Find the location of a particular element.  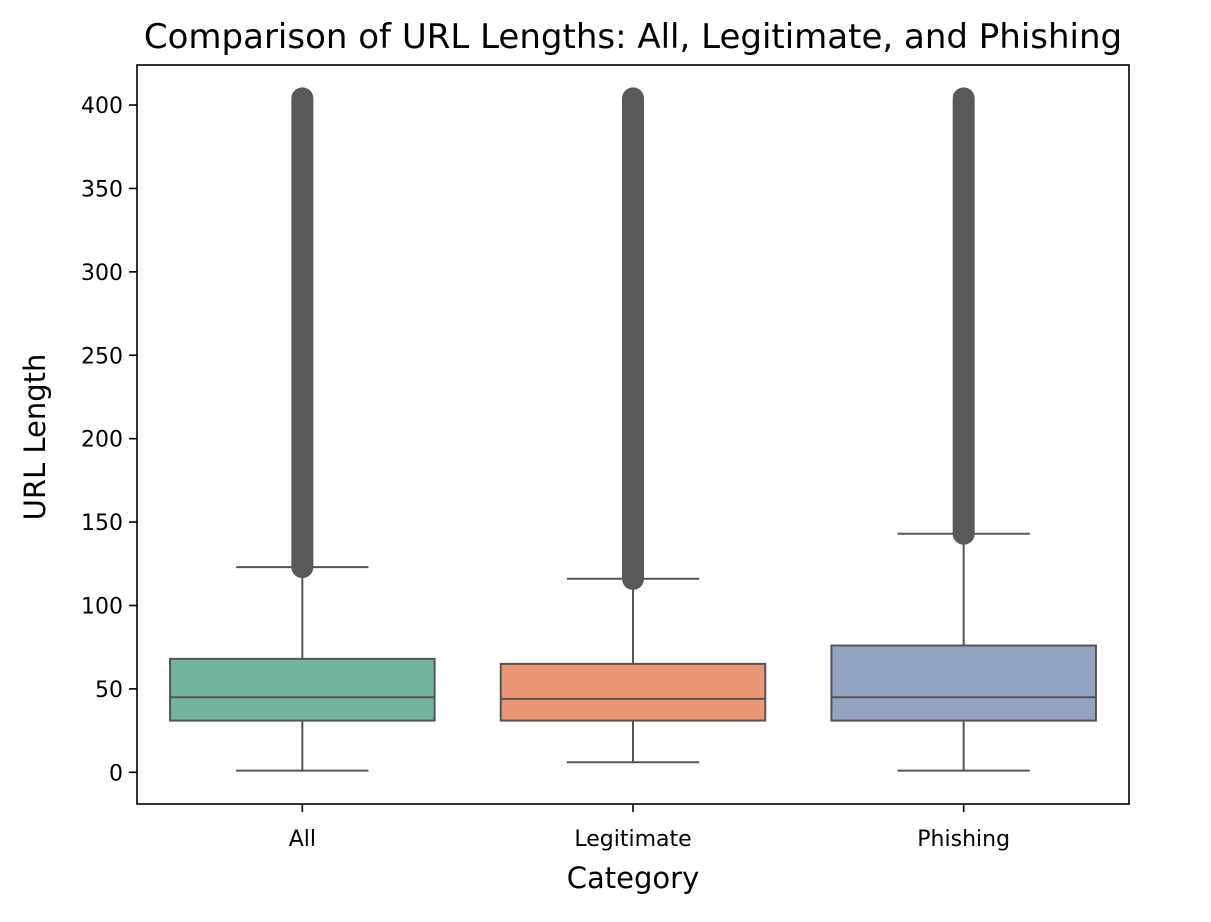

x-axis-label: Category is located at coordinates (633, 878).